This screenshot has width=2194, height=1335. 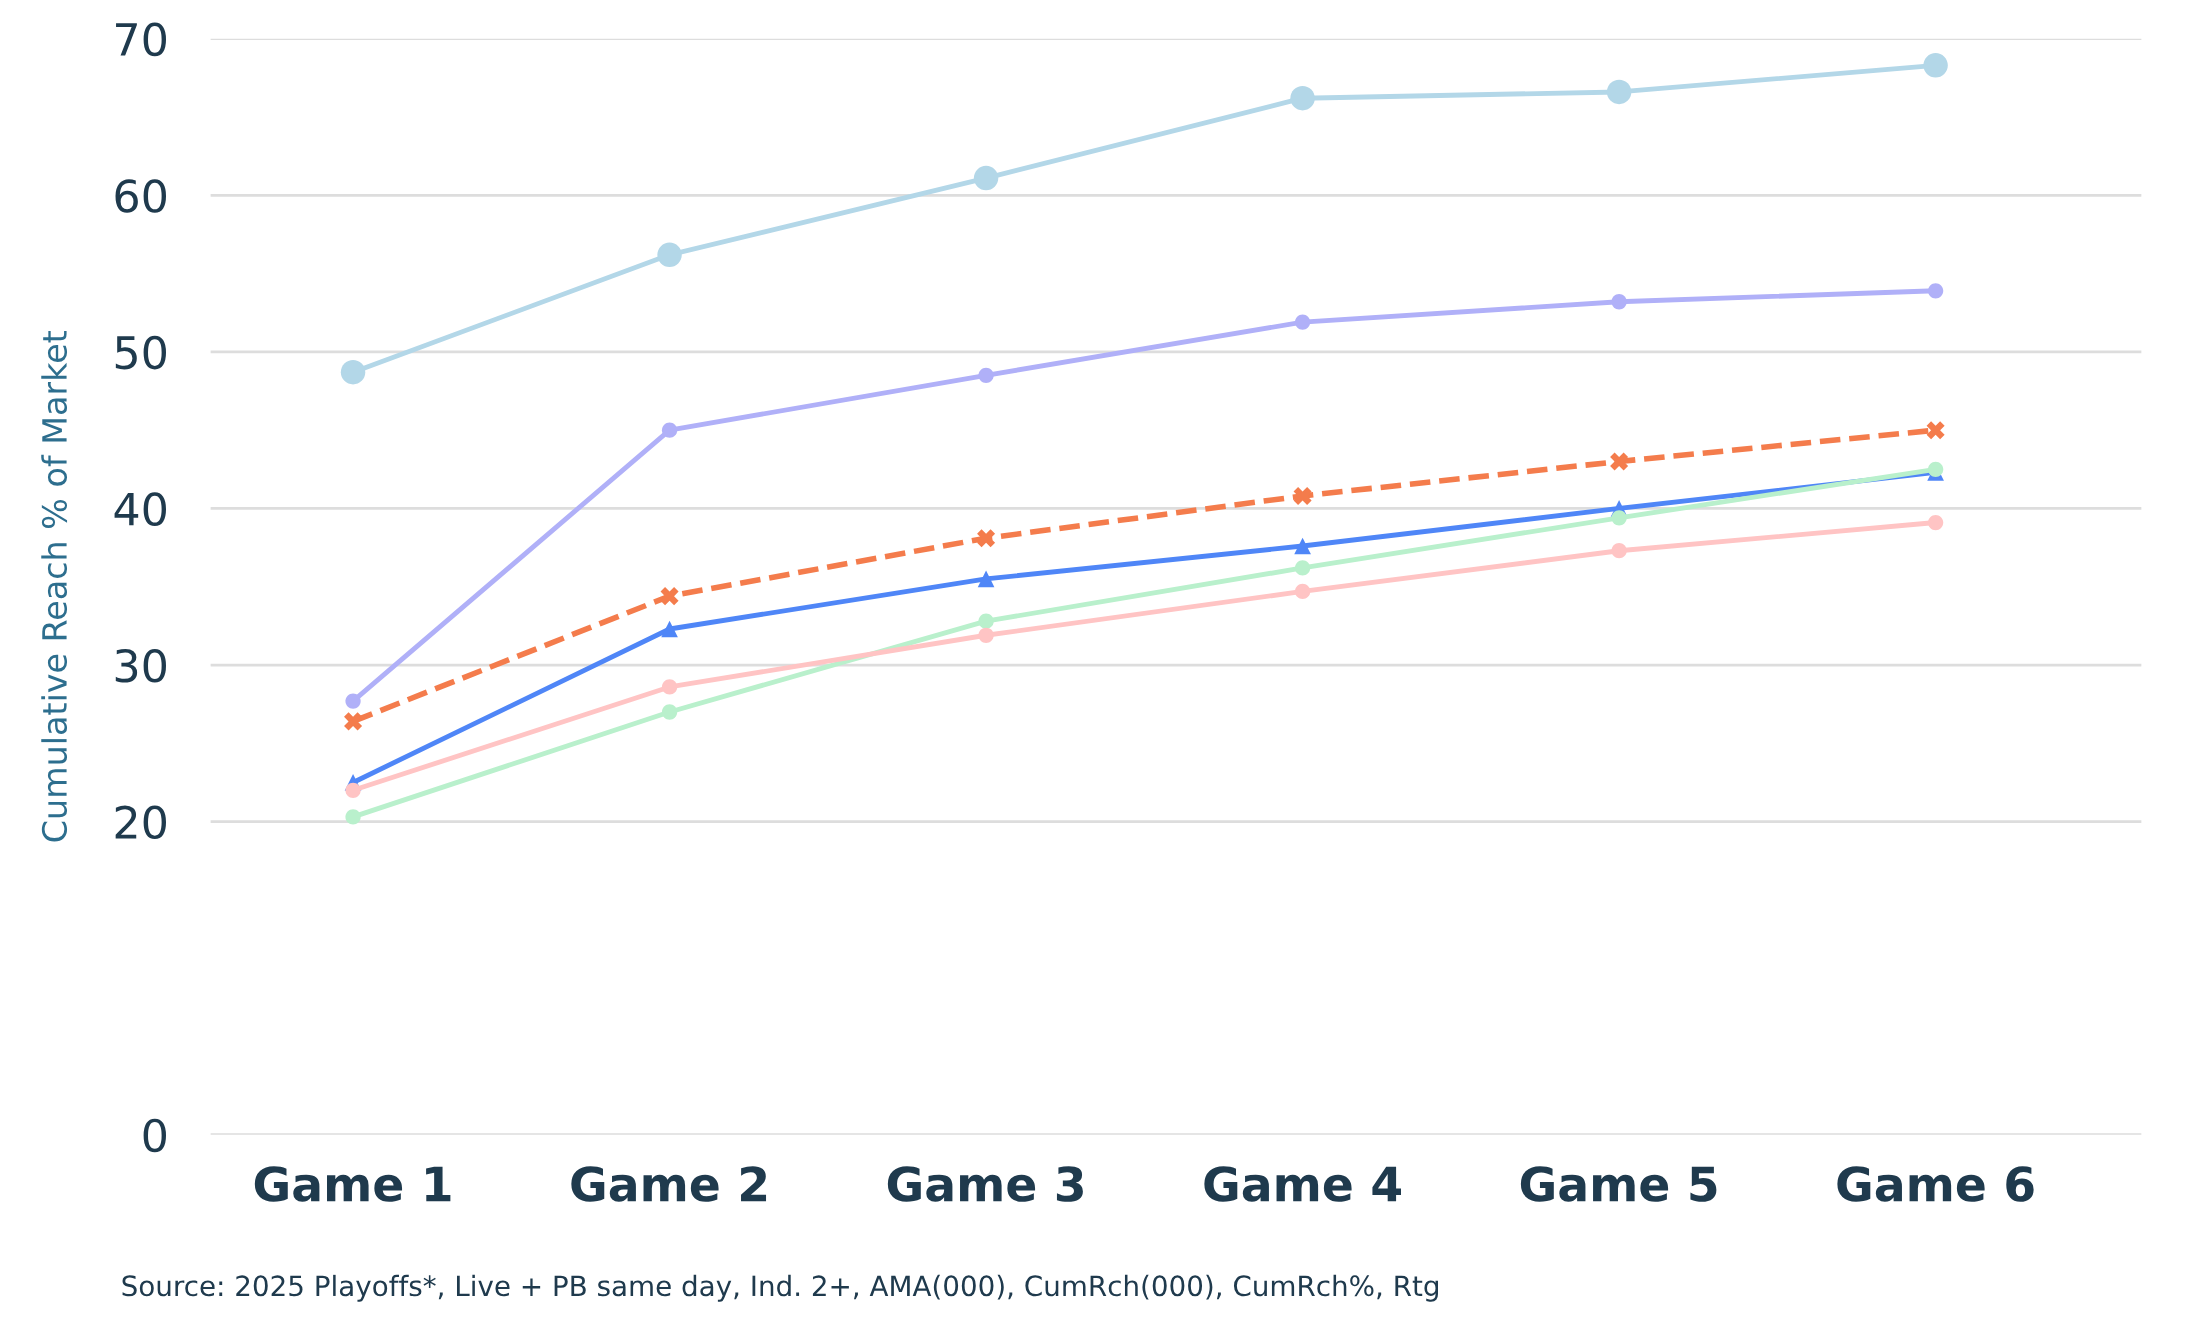 I want to click on y-tick-label: 20, so click(x=141, y=822).